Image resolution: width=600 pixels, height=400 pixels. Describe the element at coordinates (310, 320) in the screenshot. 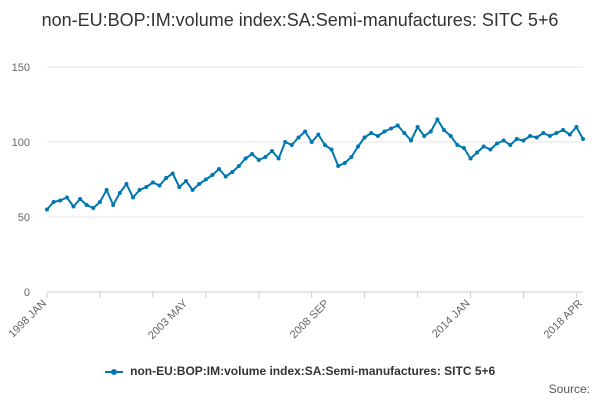

I see `x-tick-label: 2008 SEP` at that location.